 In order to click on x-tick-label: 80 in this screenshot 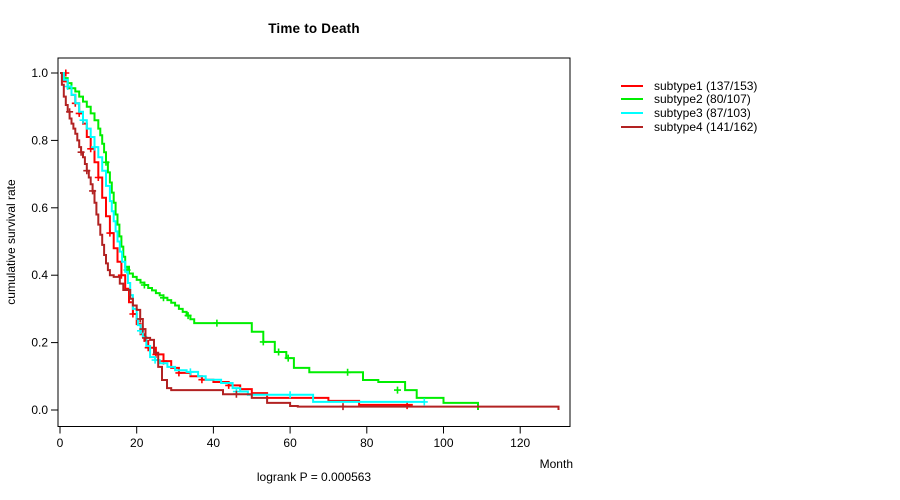, I will do `click(367, 443)`.